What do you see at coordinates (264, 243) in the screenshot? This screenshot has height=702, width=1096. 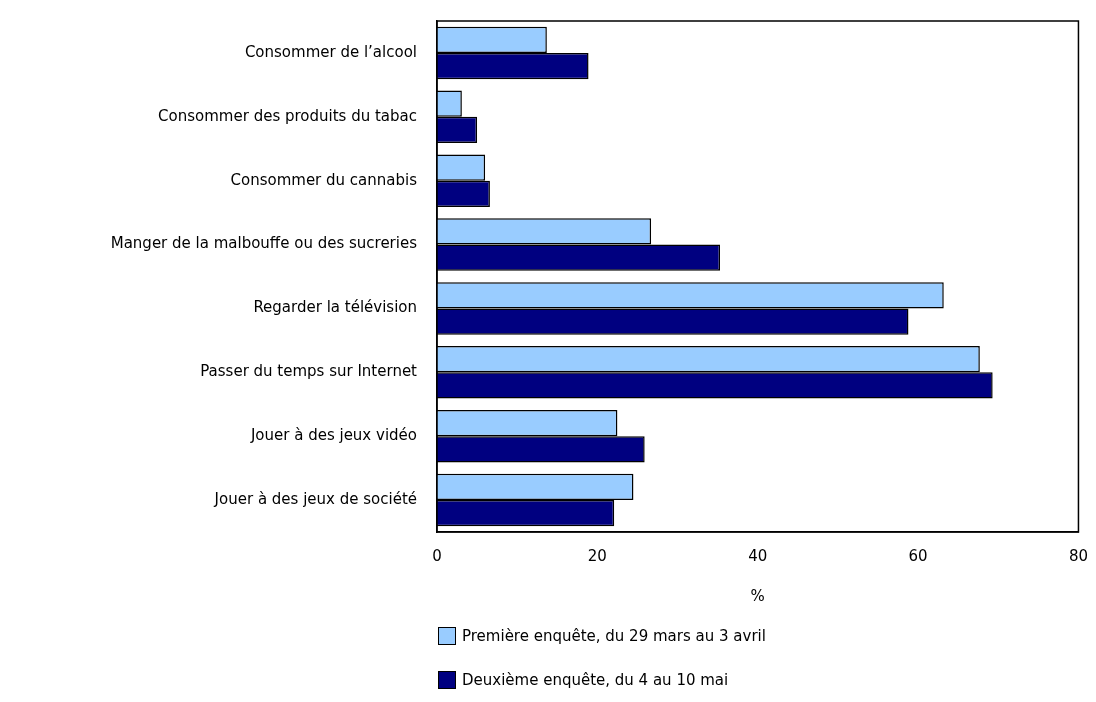 I see `y-tick-label: Manger de la malbouffe ou des sucreries` at bounding box center [264, 243].